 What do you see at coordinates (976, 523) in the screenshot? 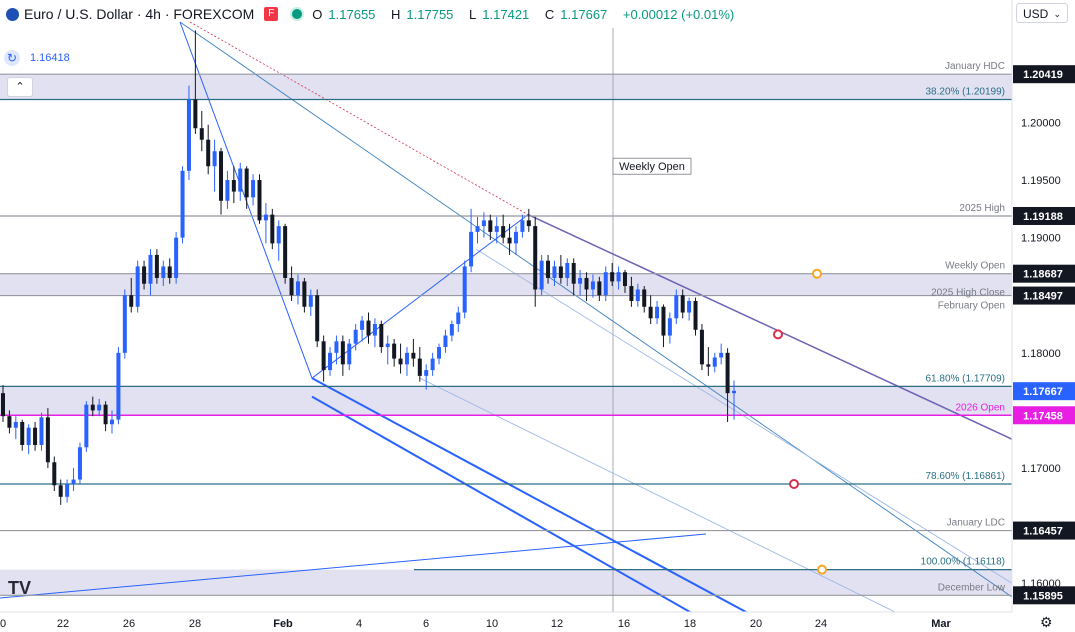
I see `level-label-january-ldc: January LDC` at bounding box center [976, 523].